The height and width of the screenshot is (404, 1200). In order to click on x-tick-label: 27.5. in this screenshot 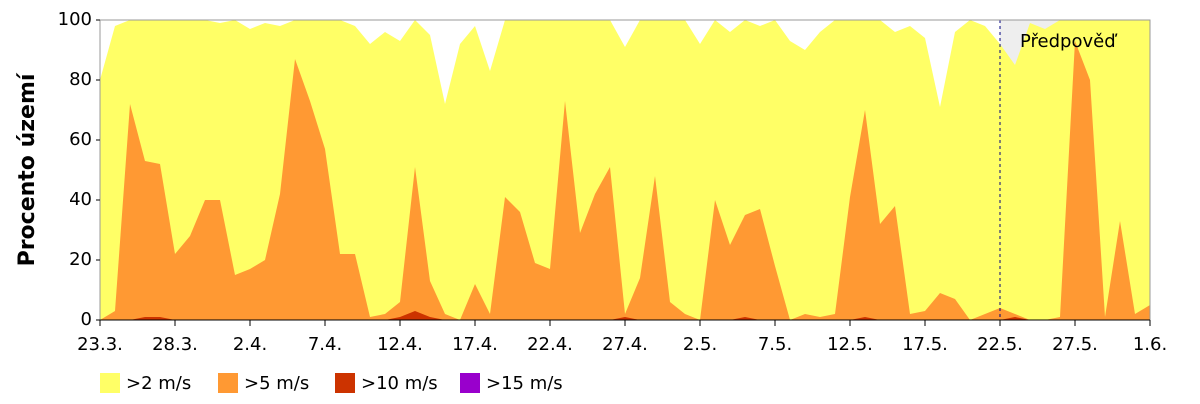, I will do `click(1075, 344)`.